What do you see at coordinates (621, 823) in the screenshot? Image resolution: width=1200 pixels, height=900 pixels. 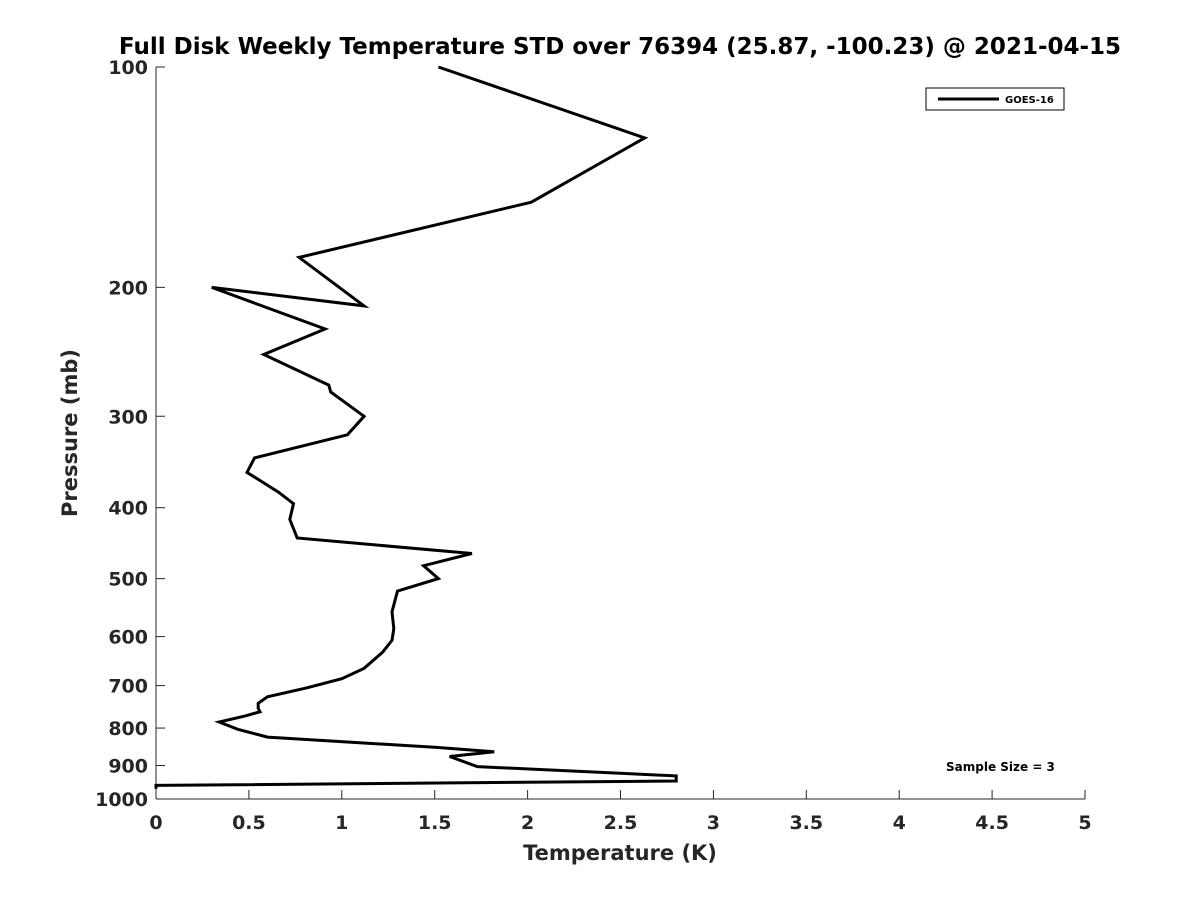 I see `x-tick-label: 2.5` at bounding box center [621, 823].